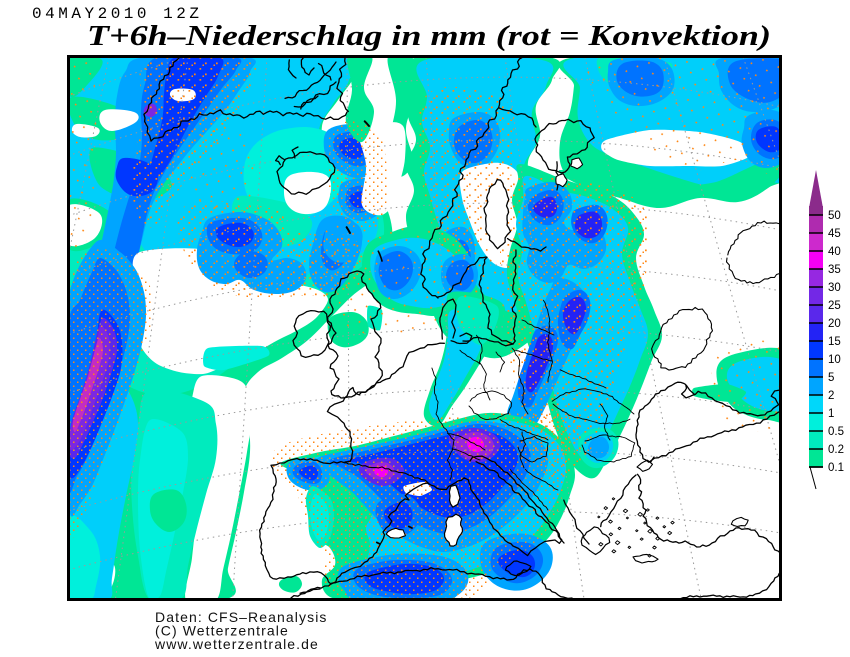 Image resolution: width=850 pixels, height=657 pixels. What do you see at coordinates (831, 414) in the screenshot?
I see `svg-text: 1` at bounding box center [831, 414].